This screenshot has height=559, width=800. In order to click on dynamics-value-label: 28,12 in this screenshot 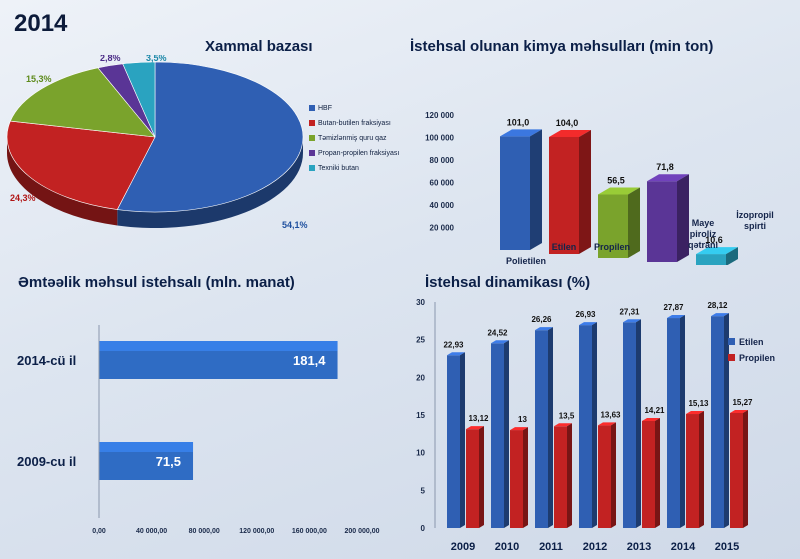, I will do `click(717, 305)`.